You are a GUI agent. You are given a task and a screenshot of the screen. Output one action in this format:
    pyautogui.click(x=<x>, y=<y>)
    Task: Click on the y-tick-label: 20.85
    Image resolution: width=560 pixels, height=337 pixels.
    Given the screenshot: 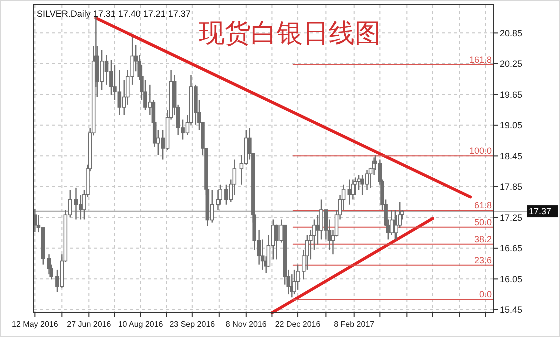 What is the action you would take?
    pyautogui.click(x=511, y=33)
    